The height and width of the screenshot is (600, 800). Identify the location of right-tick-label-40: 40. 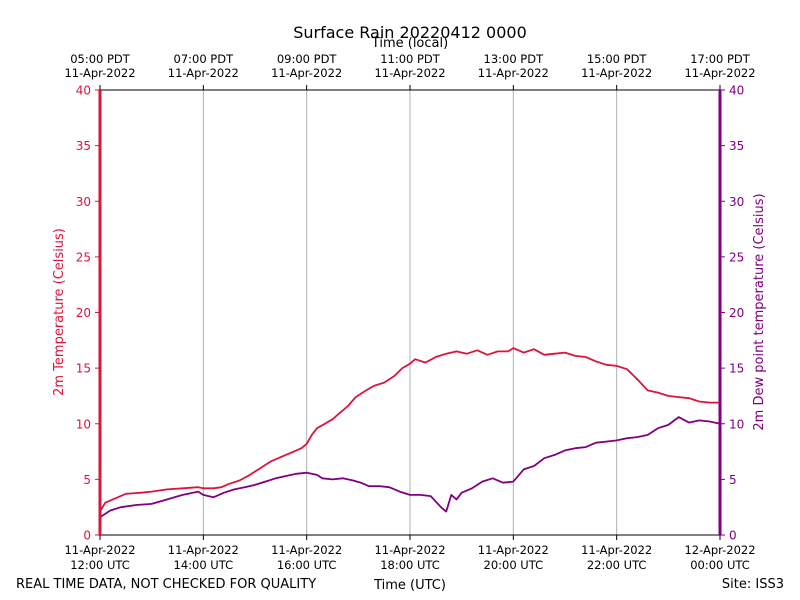
(736, 91).